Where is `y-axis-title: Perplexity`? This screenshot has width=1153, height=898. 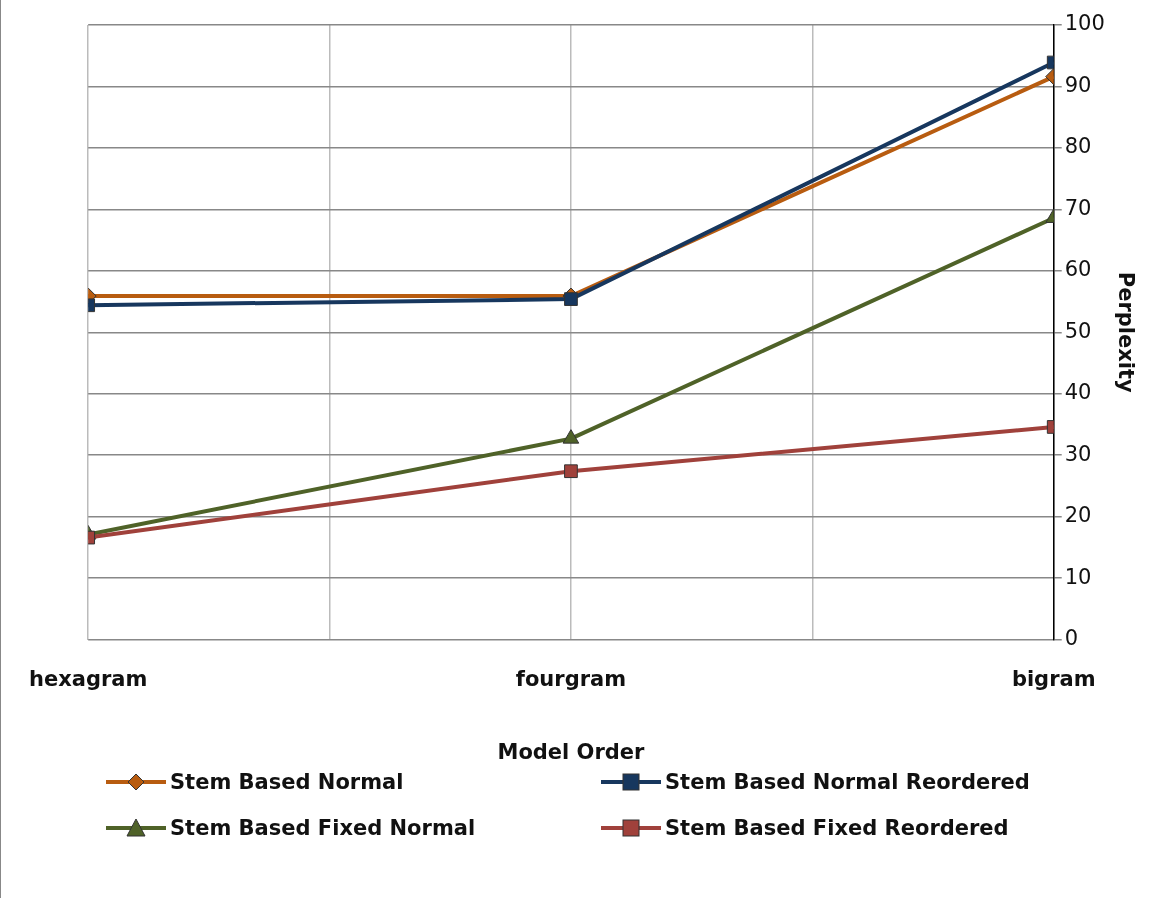 y-axis-title: Perplexity is located at coordinates (1125, 332).